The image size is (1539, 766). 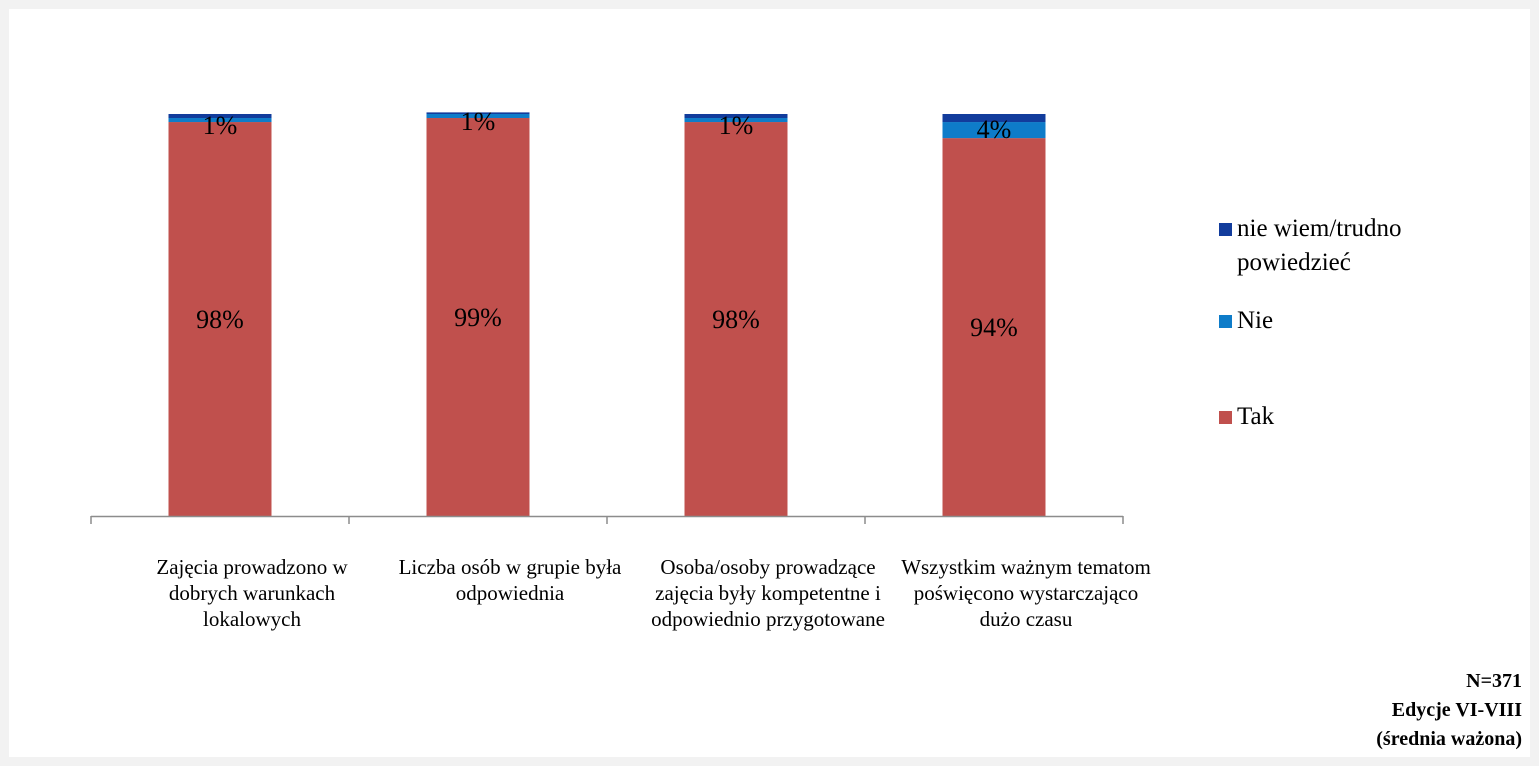 I want to click on editions: Edycje VI-VIII, so click(x=1456, y=710).